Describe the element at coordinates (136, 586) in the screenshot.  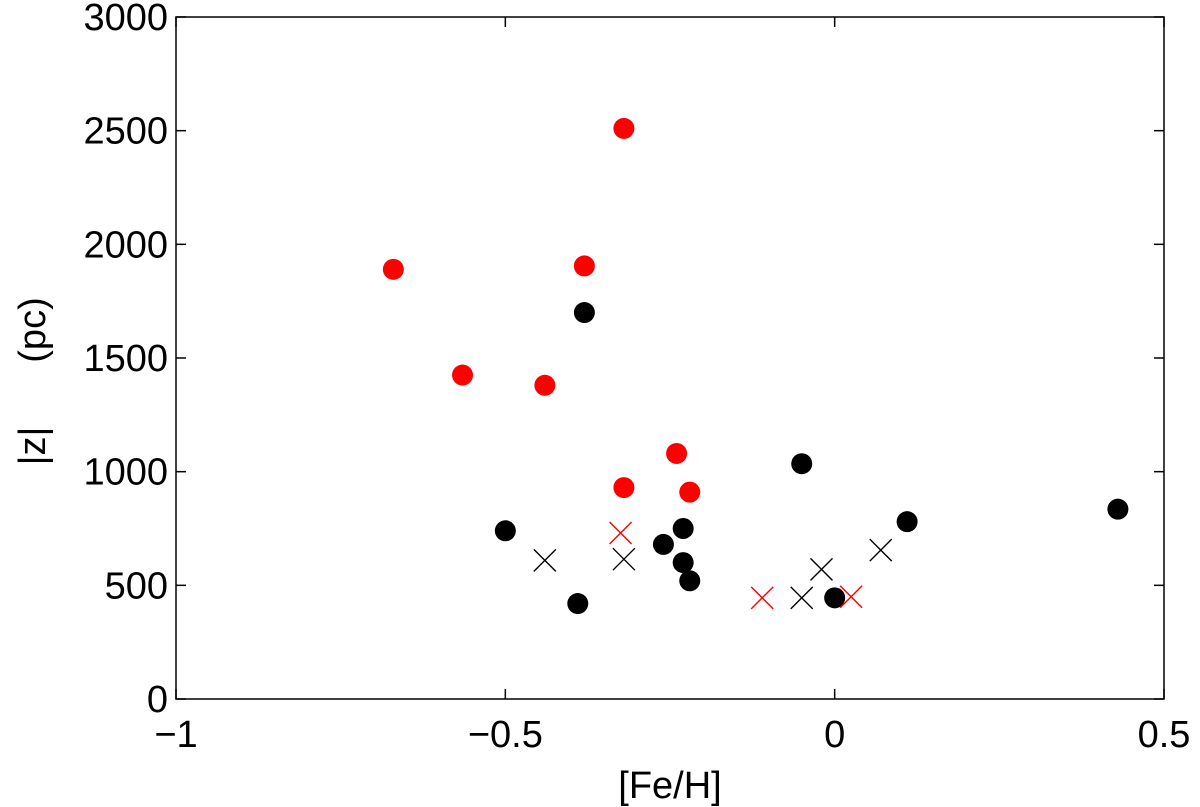
I see `y-tick-label: 500` at that location.